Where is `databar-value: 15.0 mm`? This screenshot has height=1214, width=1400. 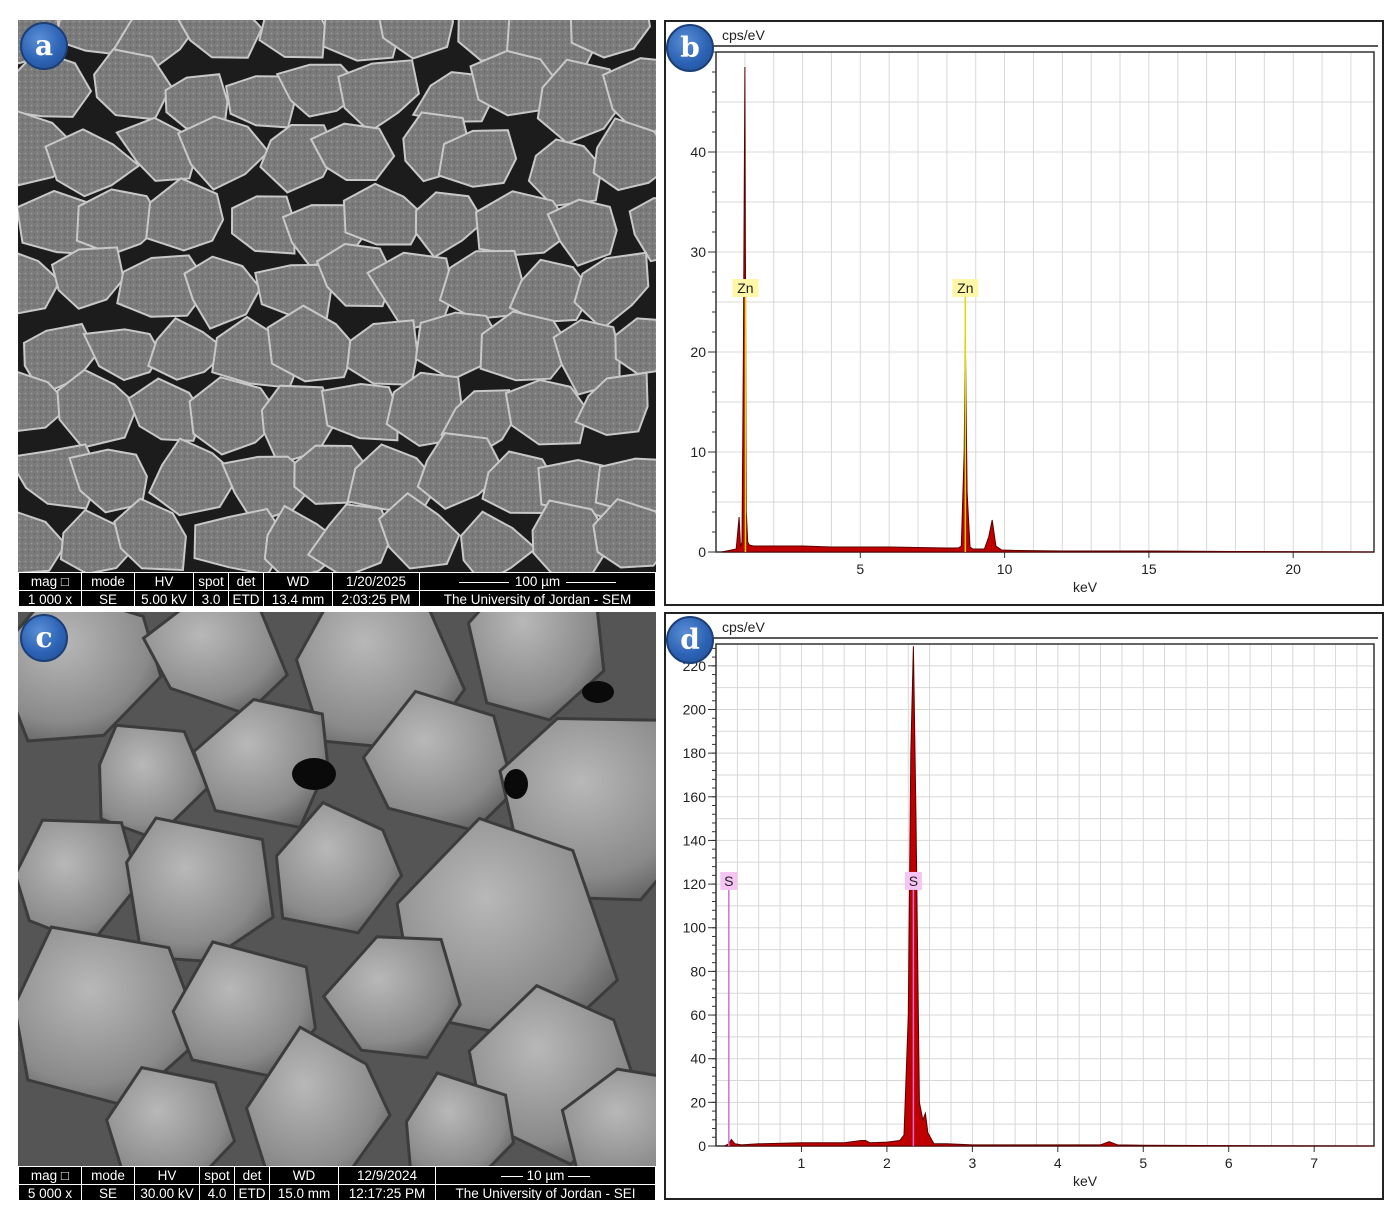 databar-value: 15.0 mm is located at coordinates (304, 1193).